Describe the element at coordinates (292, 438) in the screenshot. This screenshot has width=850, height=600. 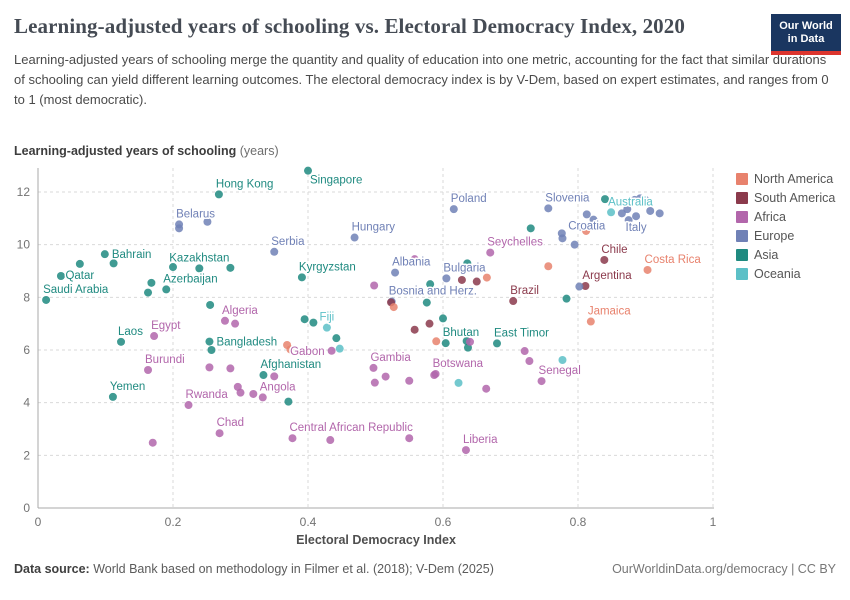
I see `data-point-central-african-republic` at that location.